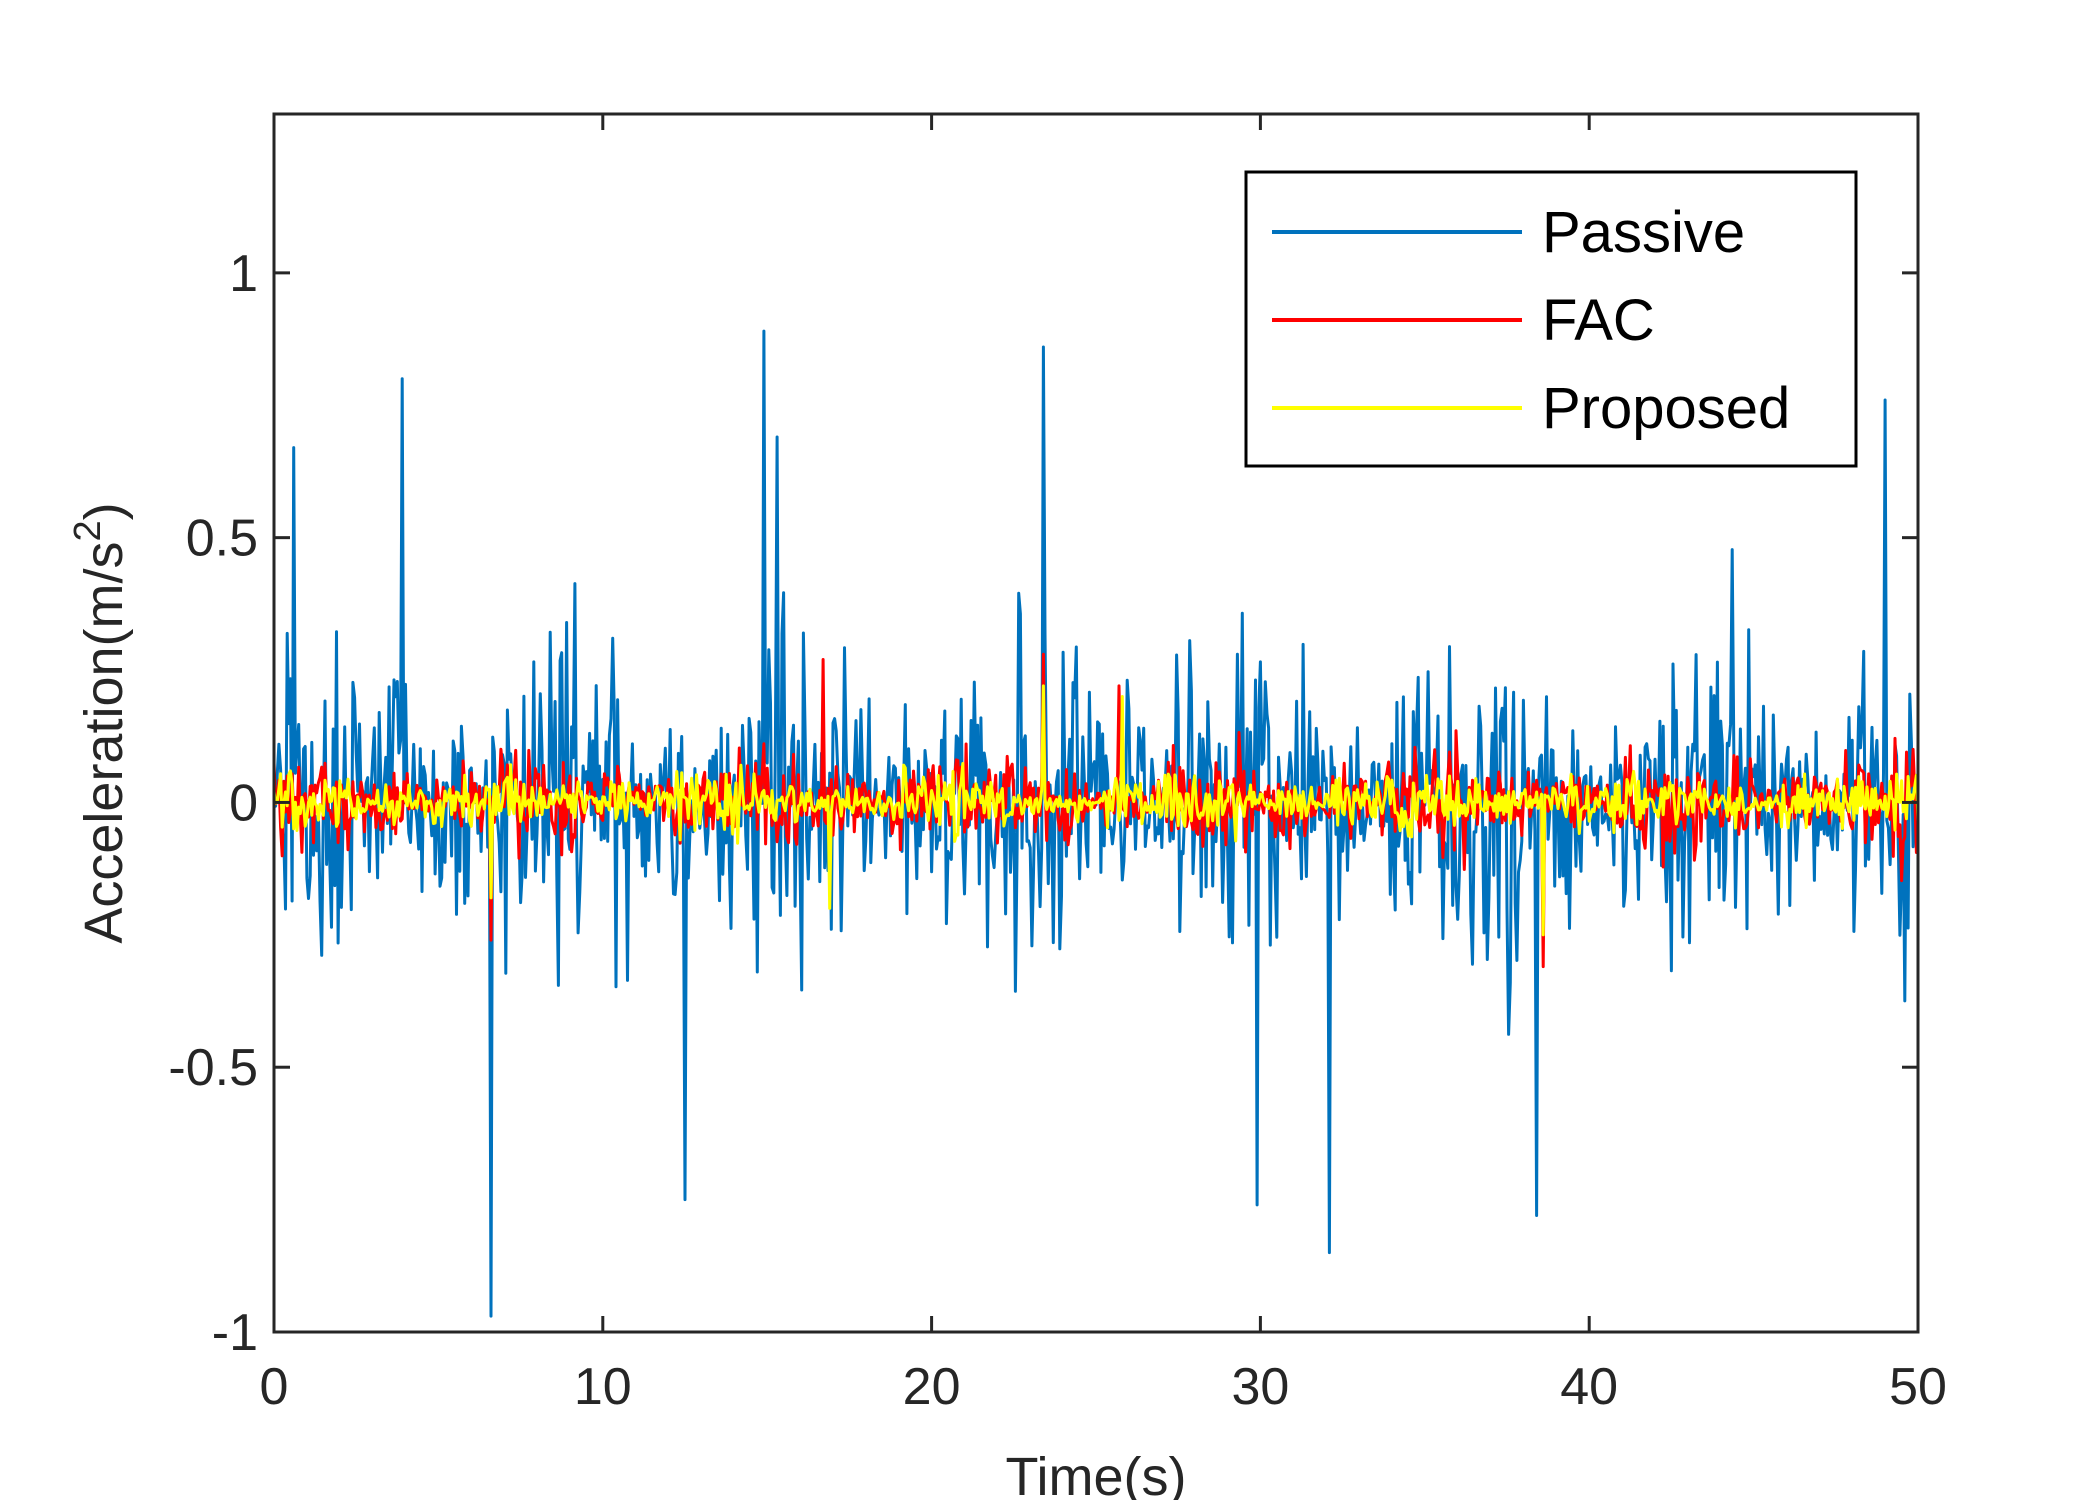 Image resolution: width=2100 pixels, height=1500 pixels. I want to click on y-axis-label: Acceleration(m/s2), so click(100, 722).